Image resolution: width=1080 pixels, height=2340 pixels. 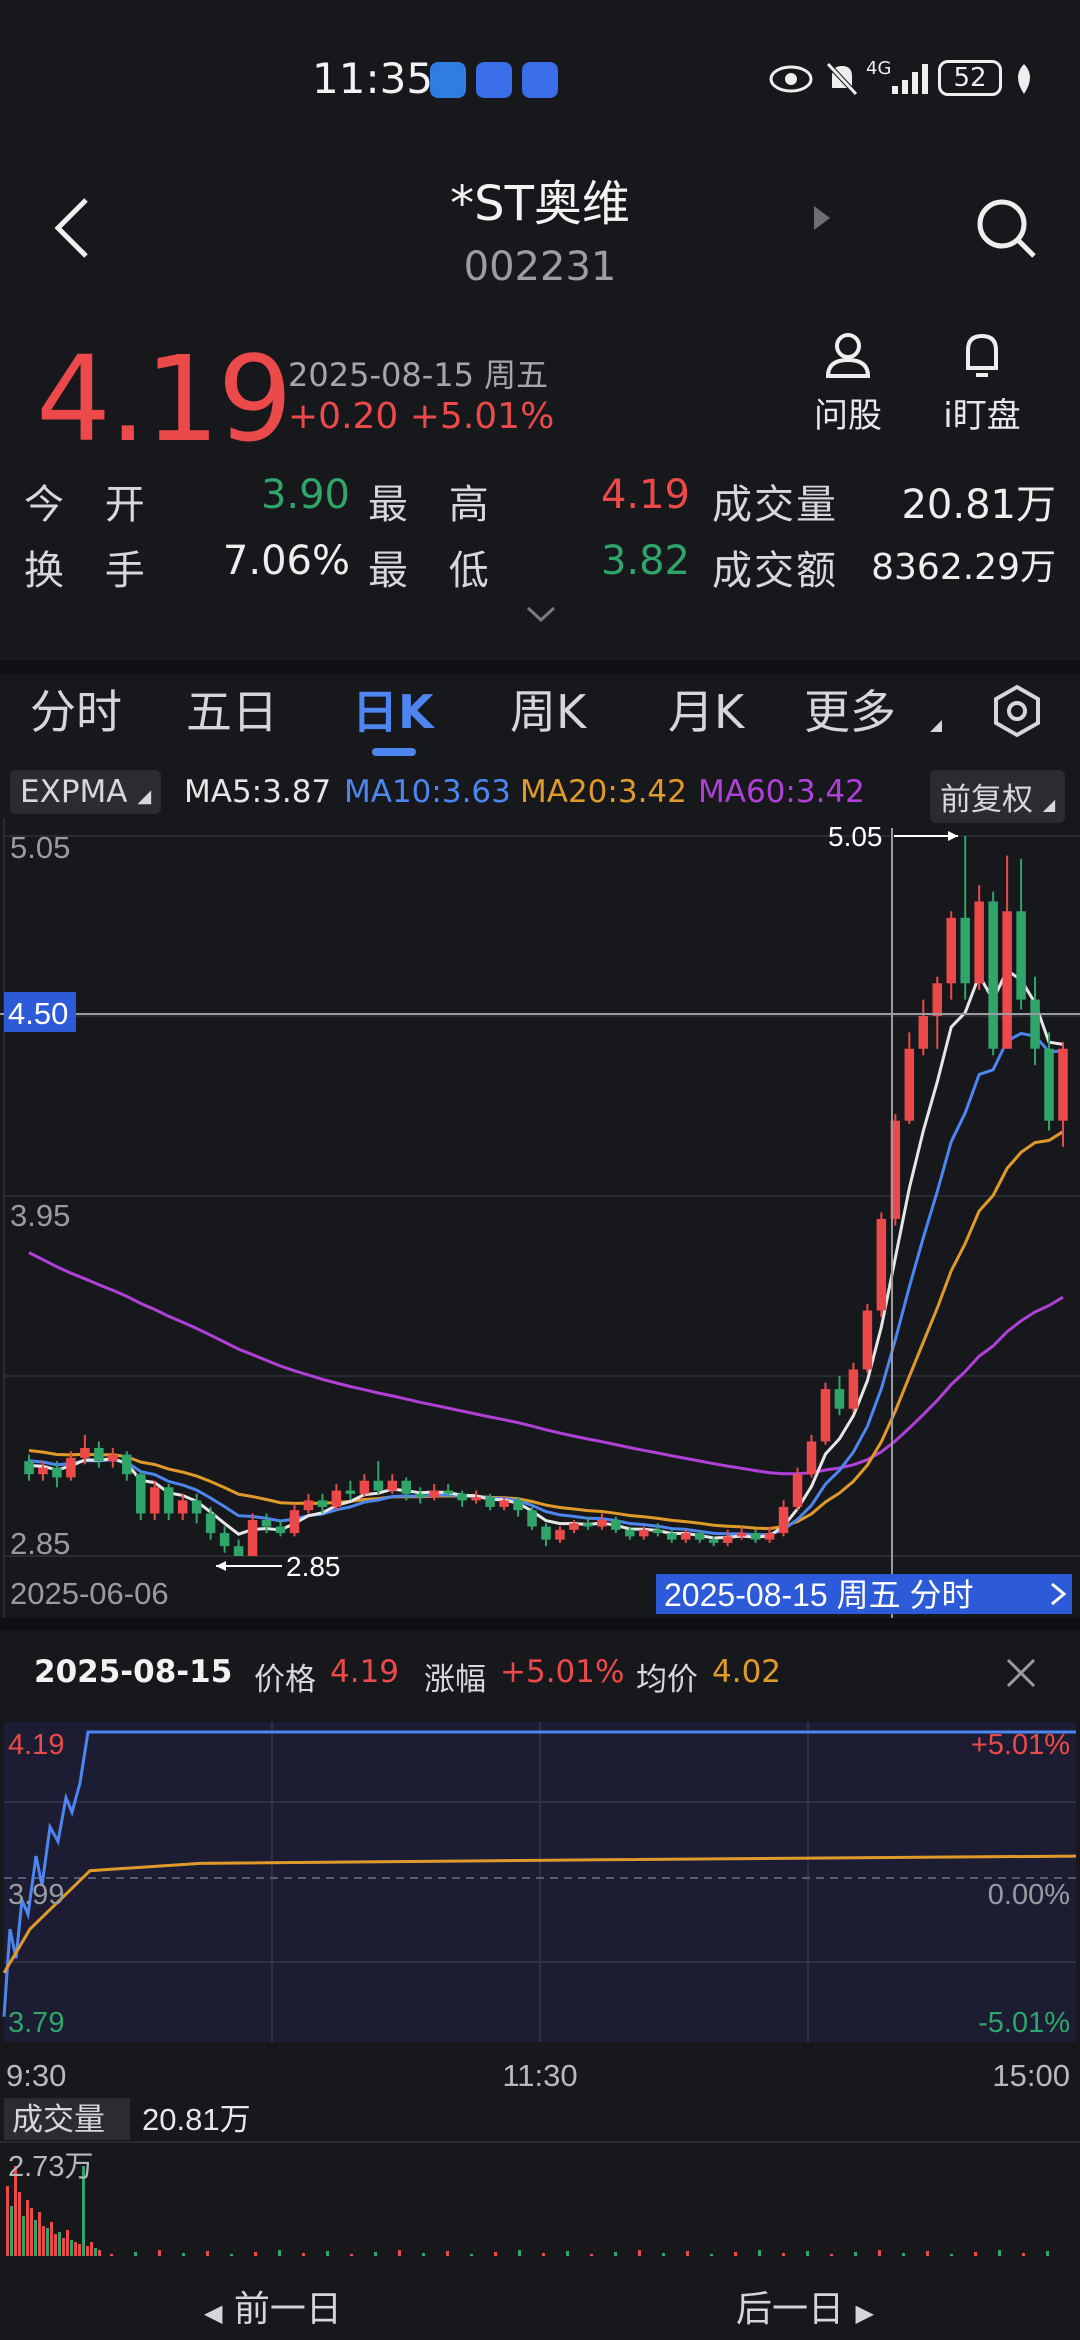 What do you see at coordinates (1029, 1895) in the screenshot?
I see `intraday-pct-mid: 0.00%` at bounding box center [1029, 1895].